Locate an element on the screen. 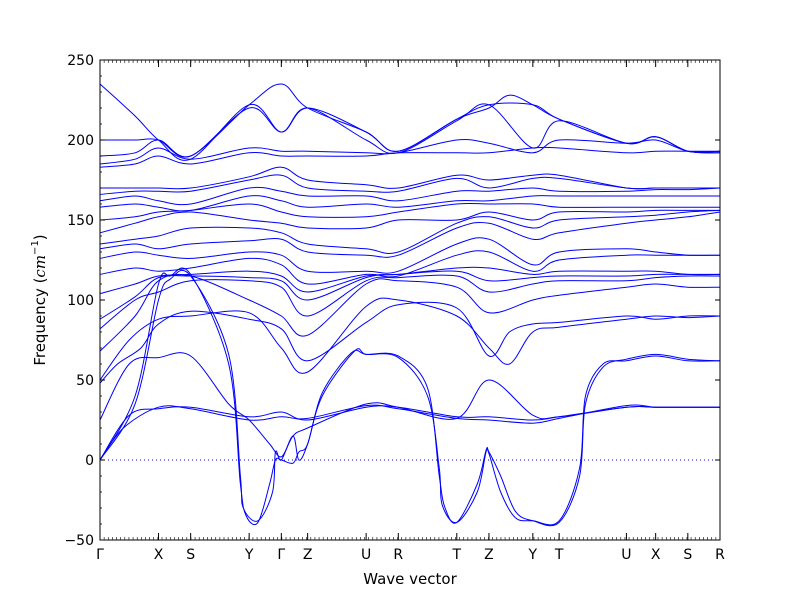 This screenshot has height=600, width=800. y-tick-label-3: 100 is located at coordinates (80, 301).